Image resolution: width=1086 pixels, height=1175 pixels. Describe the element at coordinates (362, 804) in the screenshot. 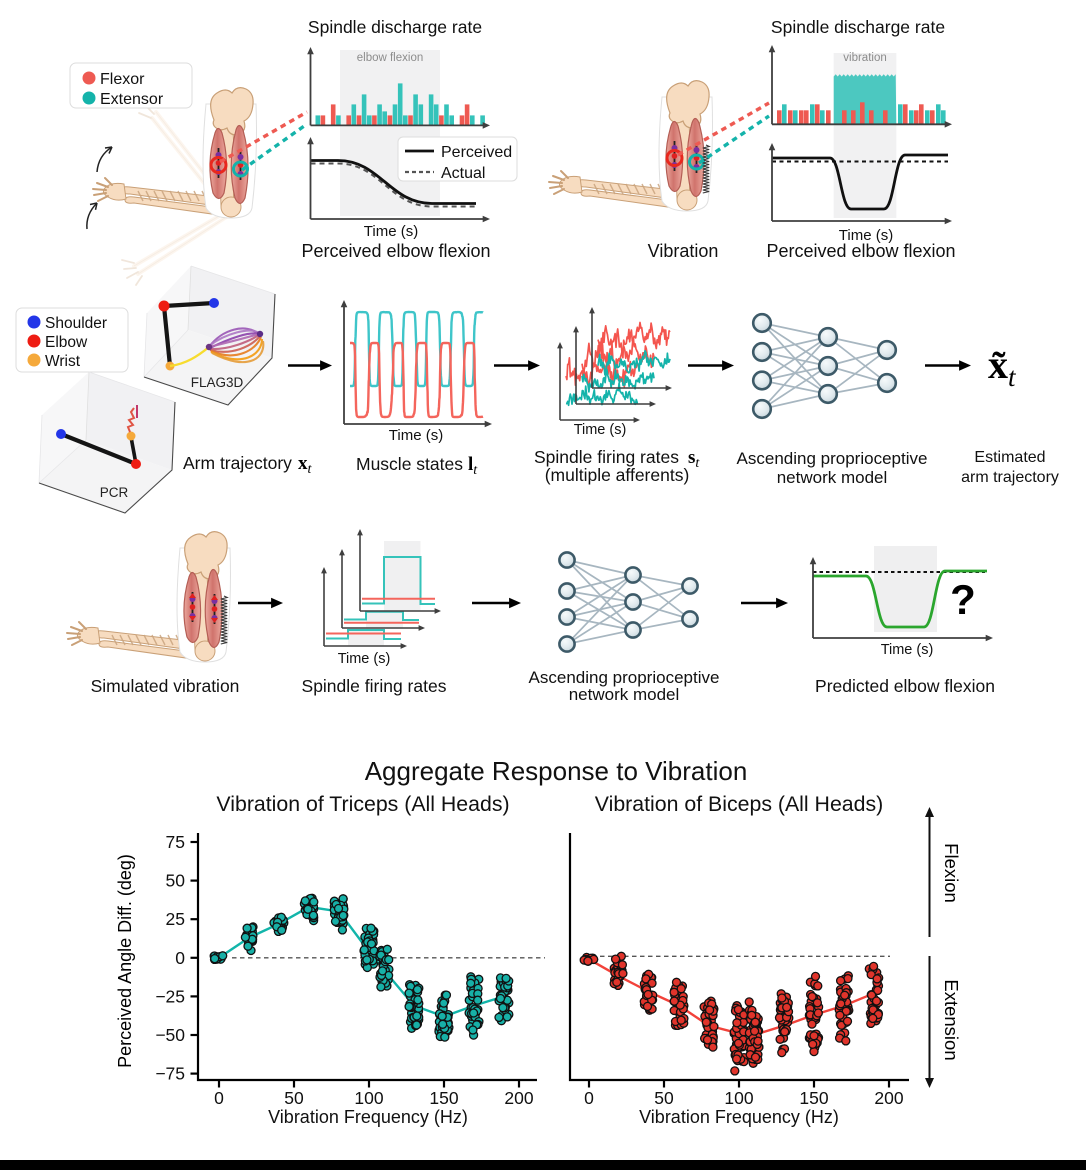

I see `svg-text:Vibration of Triceps (All Head: Vibration of Triceps (All Heads)` at that location.